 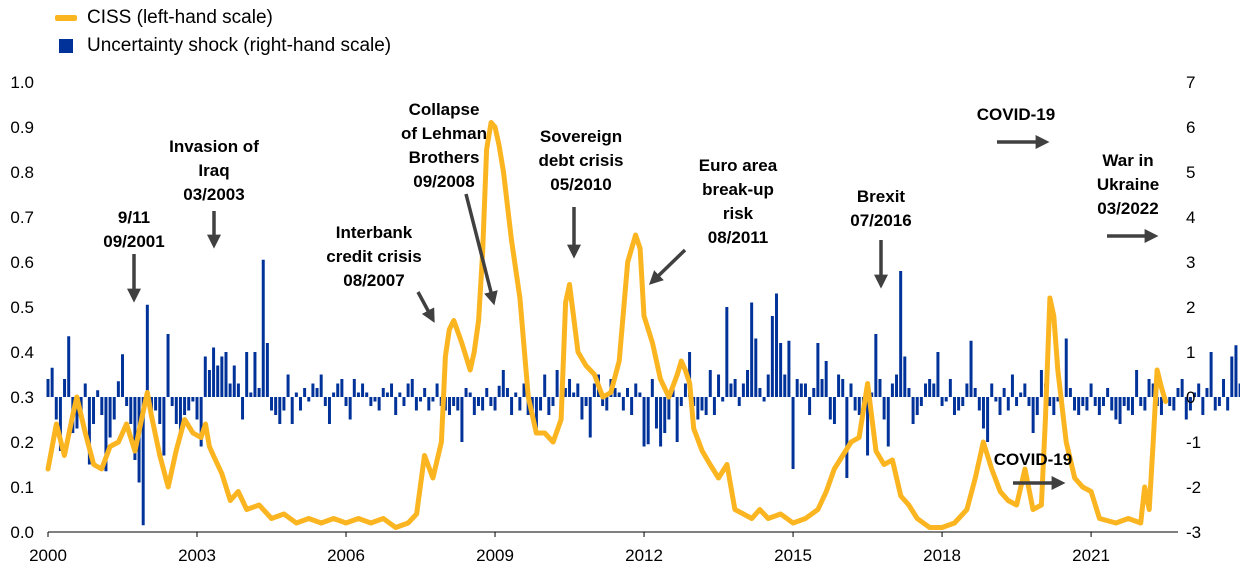 What do you see at coordinates (1190, 217) in the screenshot?
I see `y-right-tick-label: 4` at bounding box center [1190, 217].